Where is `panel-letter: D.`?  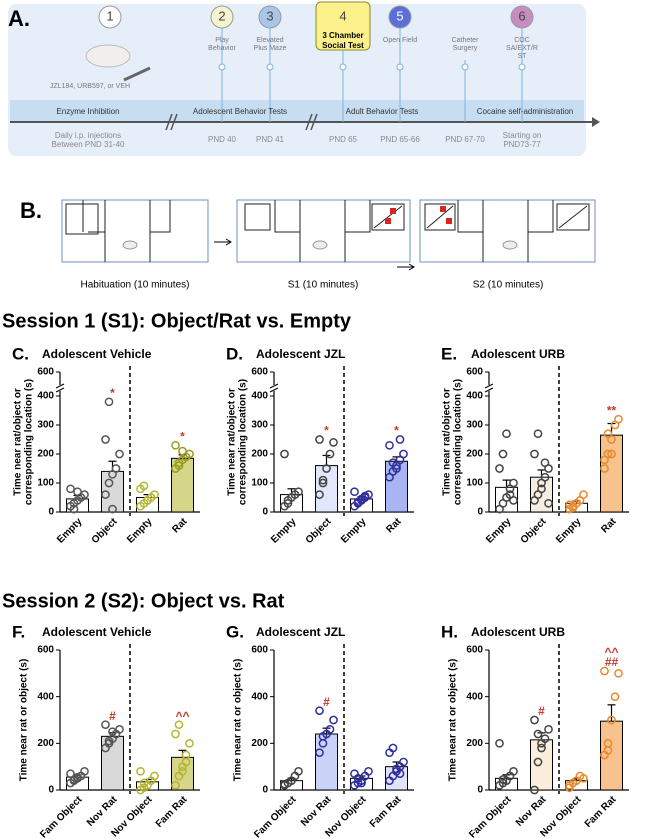
panel-letter: D. is located at coordinates (234, 353).